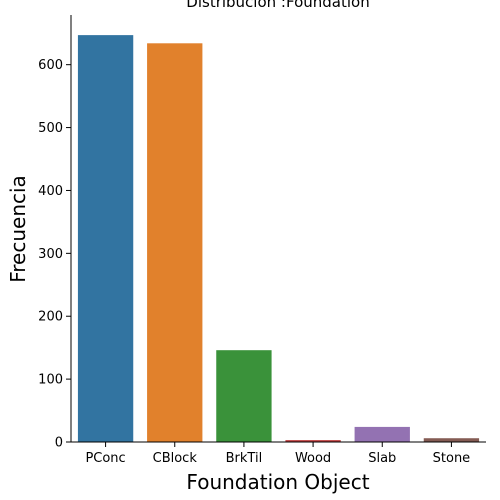 The height and width of the screenshot is (500, 500). Describe the element at coordinates (277, 5) in the screenshot. I see `chart-title: Distribucion :Foundation` at that location.